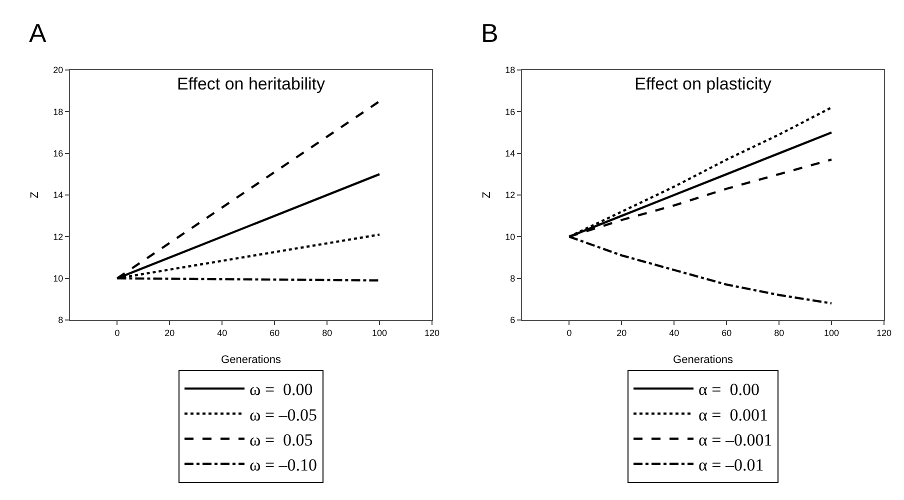 This screenshot has height=500, width=904. Describe the element at coordinates (284, 464) in the screenshot. I see `legend-label: ω = –0.10` at that location.